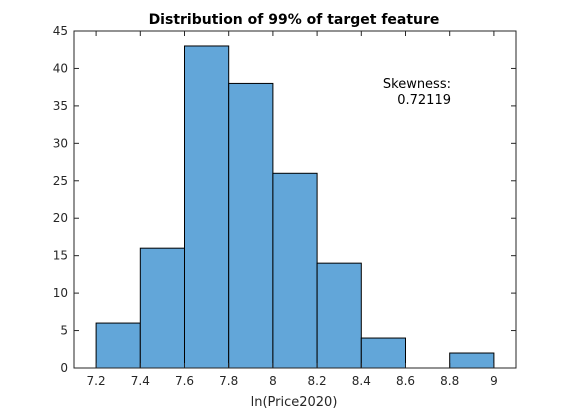 The image size is (570, 413). Describe the element at coordinates (494, 381) in the screenshot. I see `x-tick-label-9: 9` at that location.